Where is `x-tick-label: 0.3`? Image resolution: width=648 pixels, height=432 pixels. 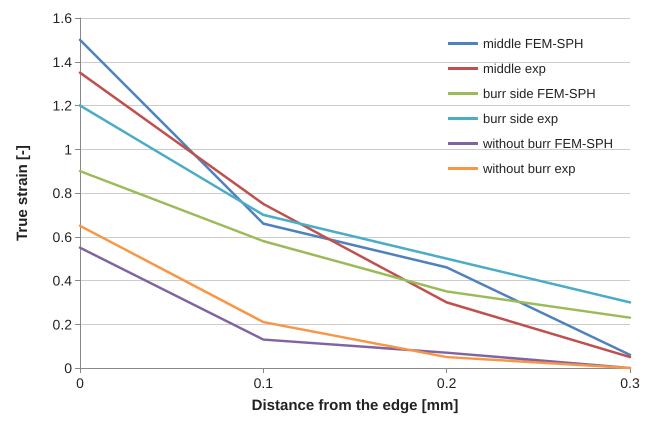 x-tick-label: 0.3 is located at coordinates (630, 383).